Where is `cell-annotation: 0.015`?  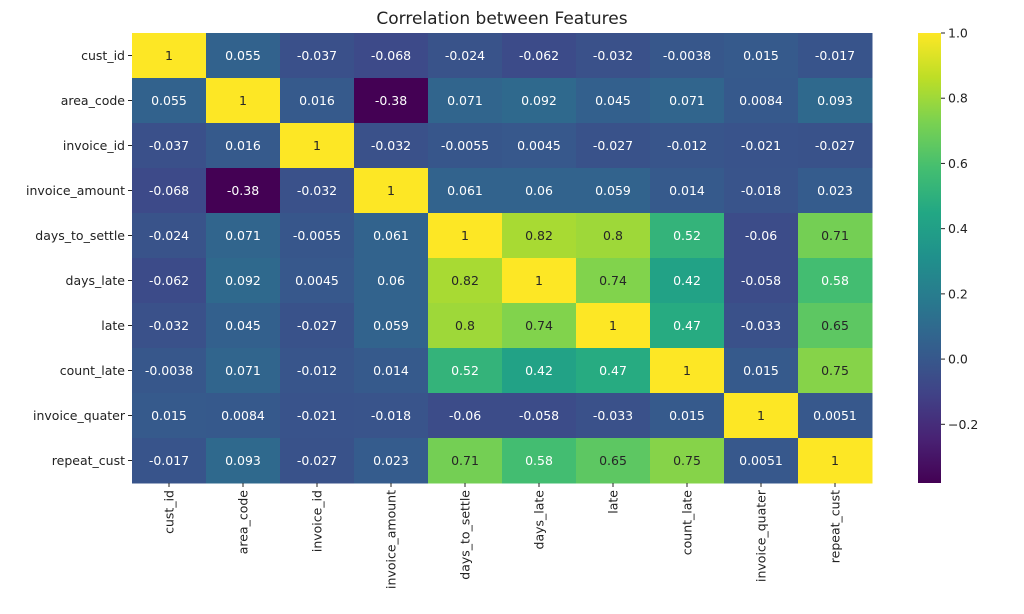 cell-annotation: 0.015 is located at coordinates (761, 370).